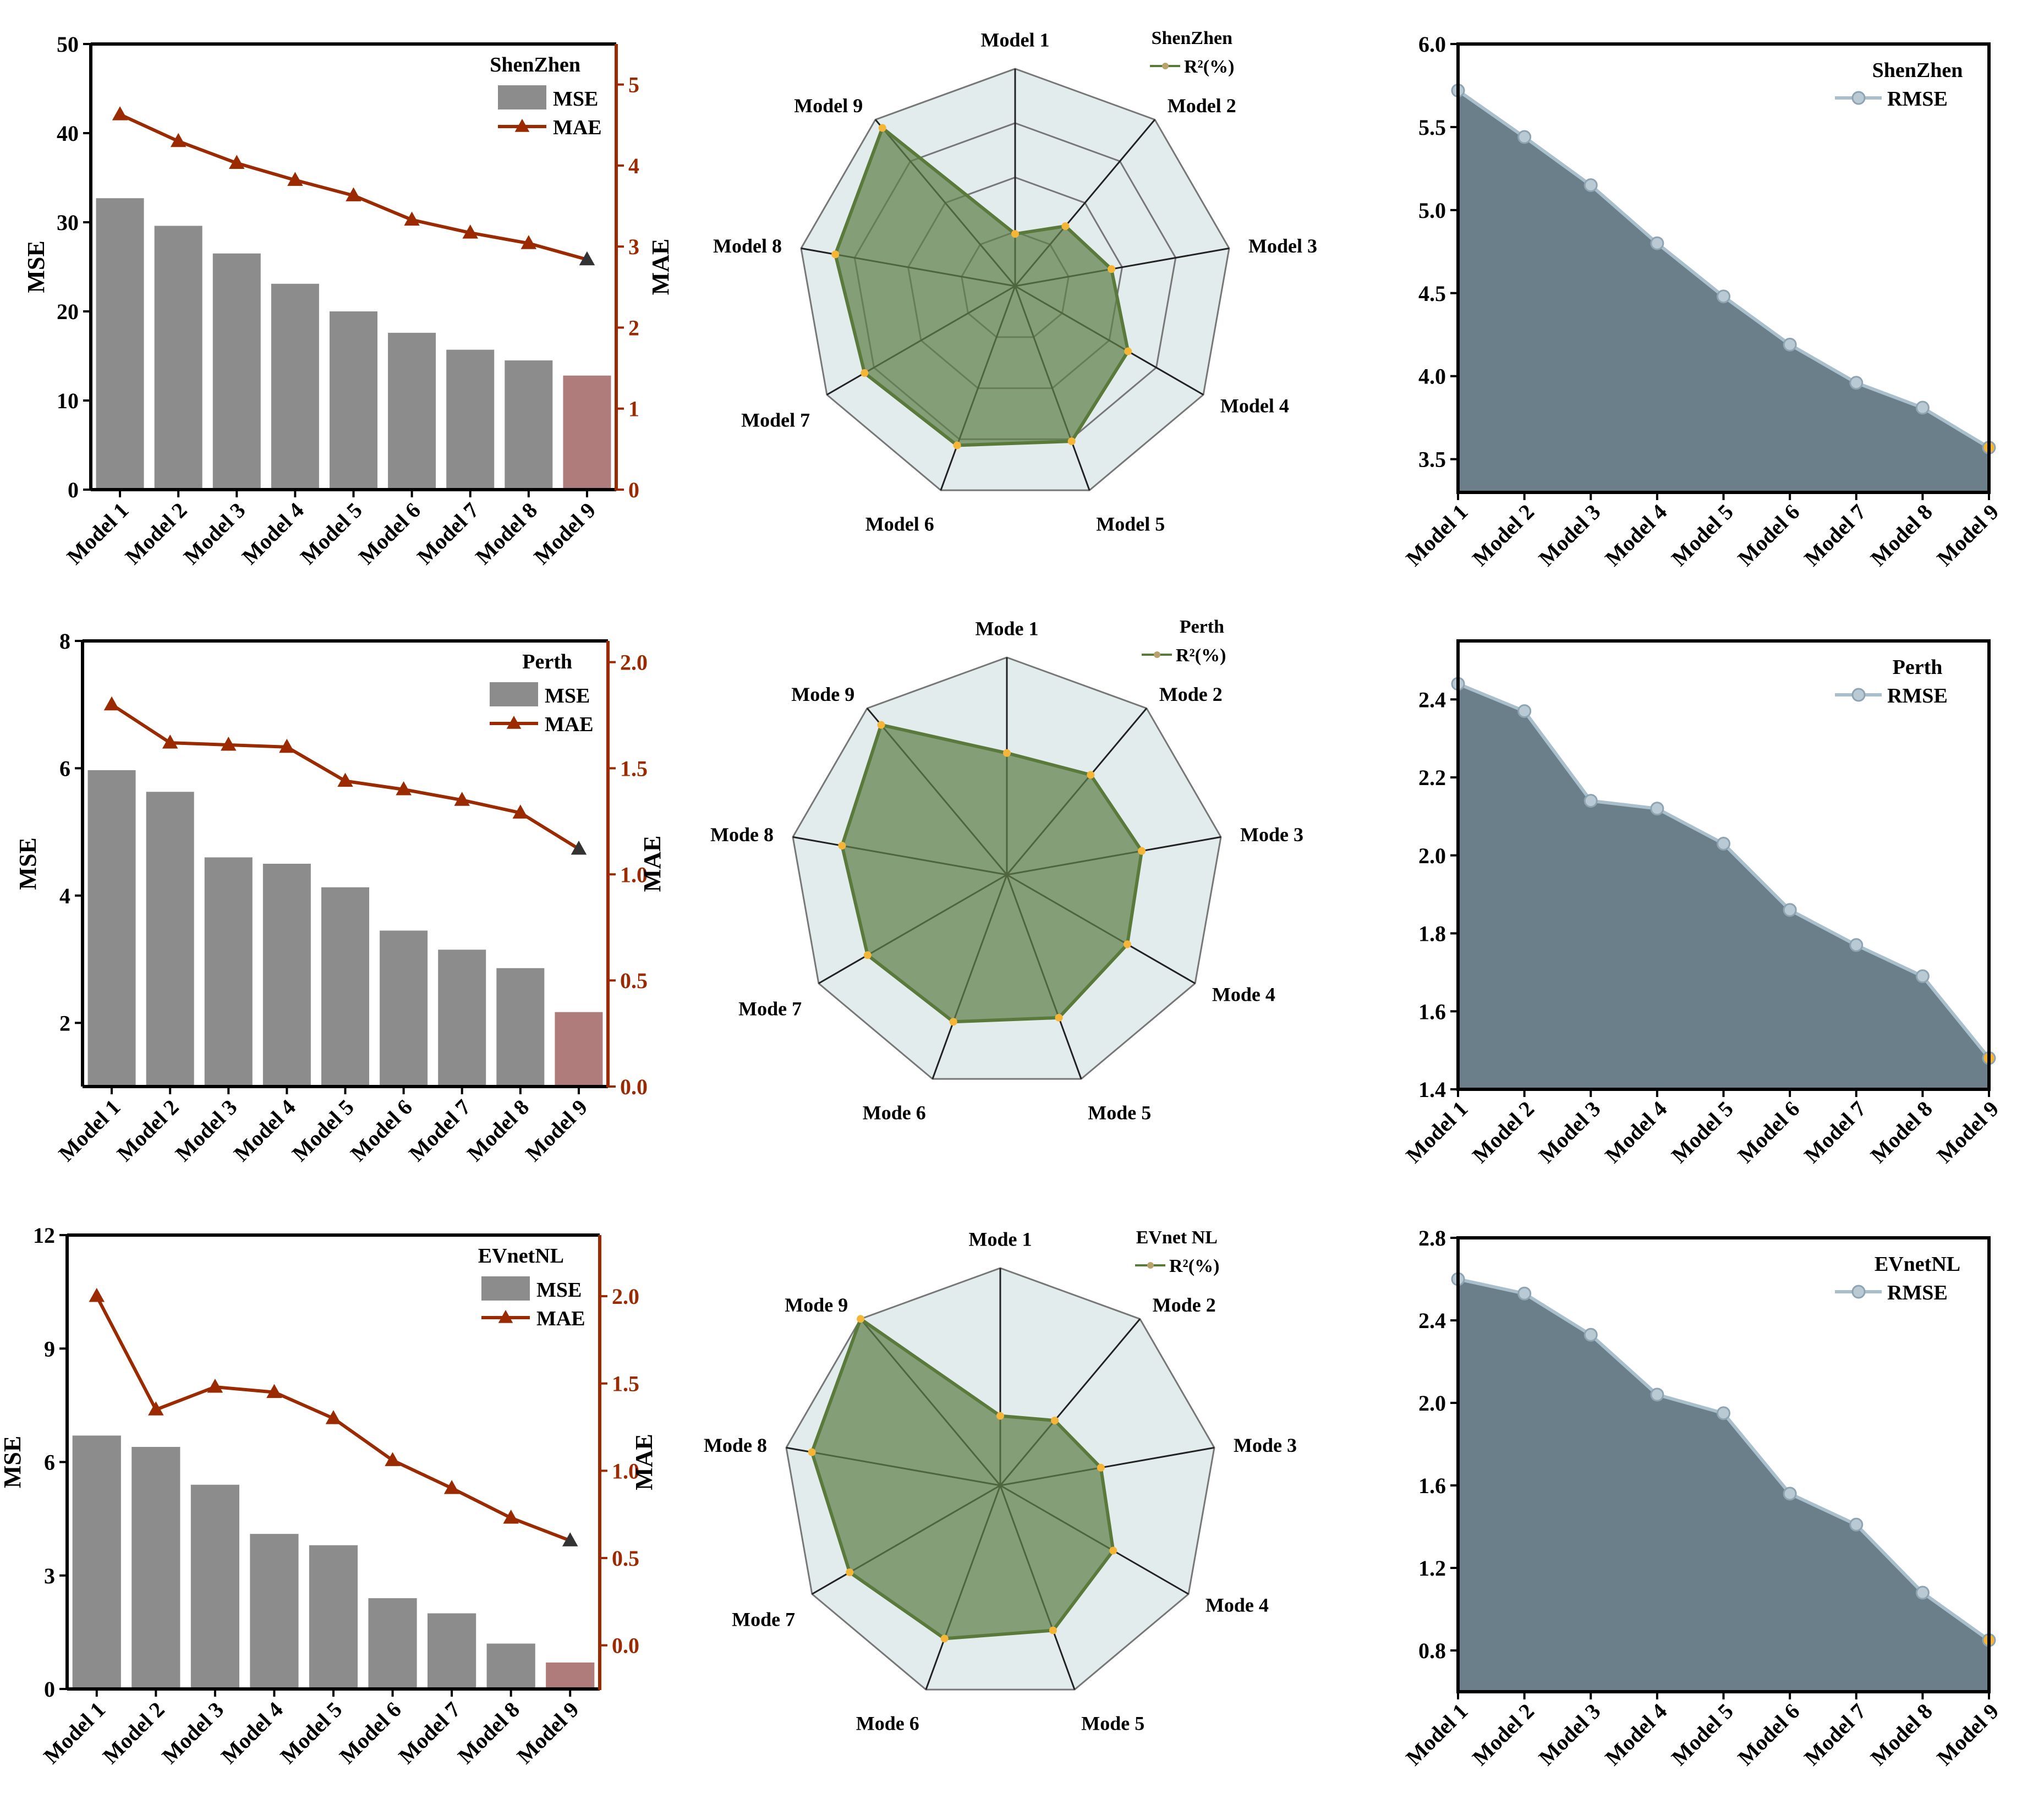 The height and width of the screenshot is (1810, 2044). What do you see at coordinates (1432, 128) in the screenshot?
I see `y-tick-label: 5.5` at bounding box center [1432, 128].